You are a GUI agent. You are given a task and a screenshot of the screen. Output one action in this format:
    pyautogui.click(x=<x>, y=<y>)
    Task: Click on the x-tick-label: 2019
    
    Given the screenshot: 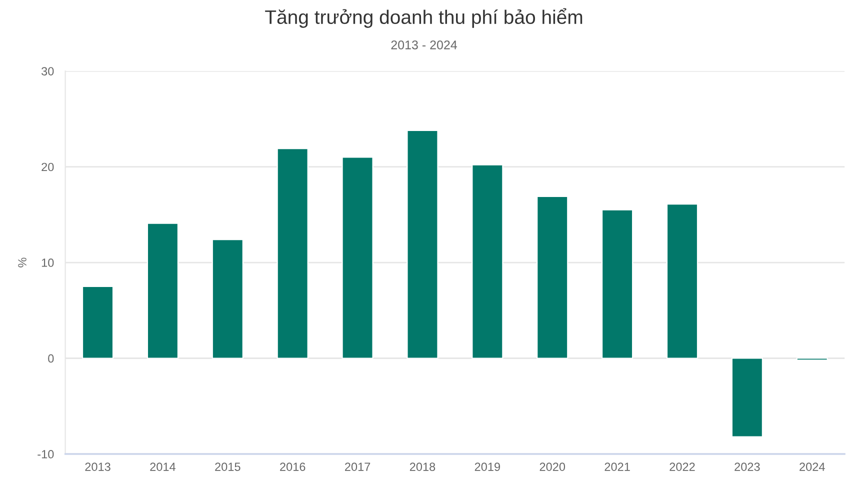 What is the action you would take?
    pyautogui.click(x=487, y=466)
    